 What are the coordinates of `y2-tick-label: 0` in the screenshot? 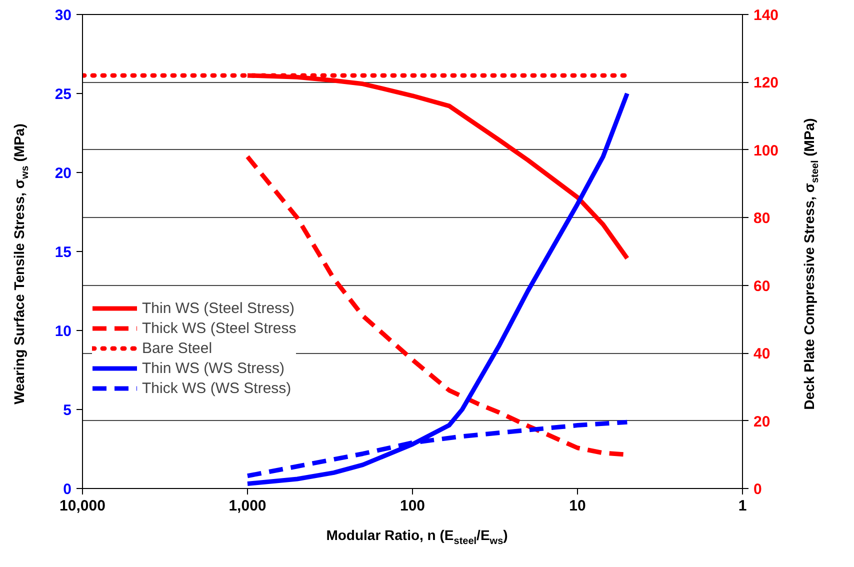 It's located at (758, 489).